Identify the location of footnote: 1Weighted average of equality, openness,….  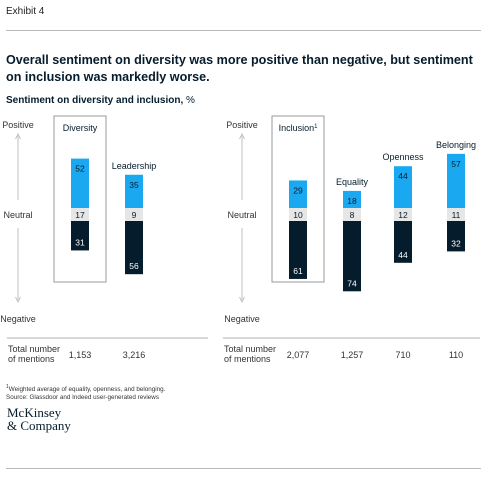
(85, 392).